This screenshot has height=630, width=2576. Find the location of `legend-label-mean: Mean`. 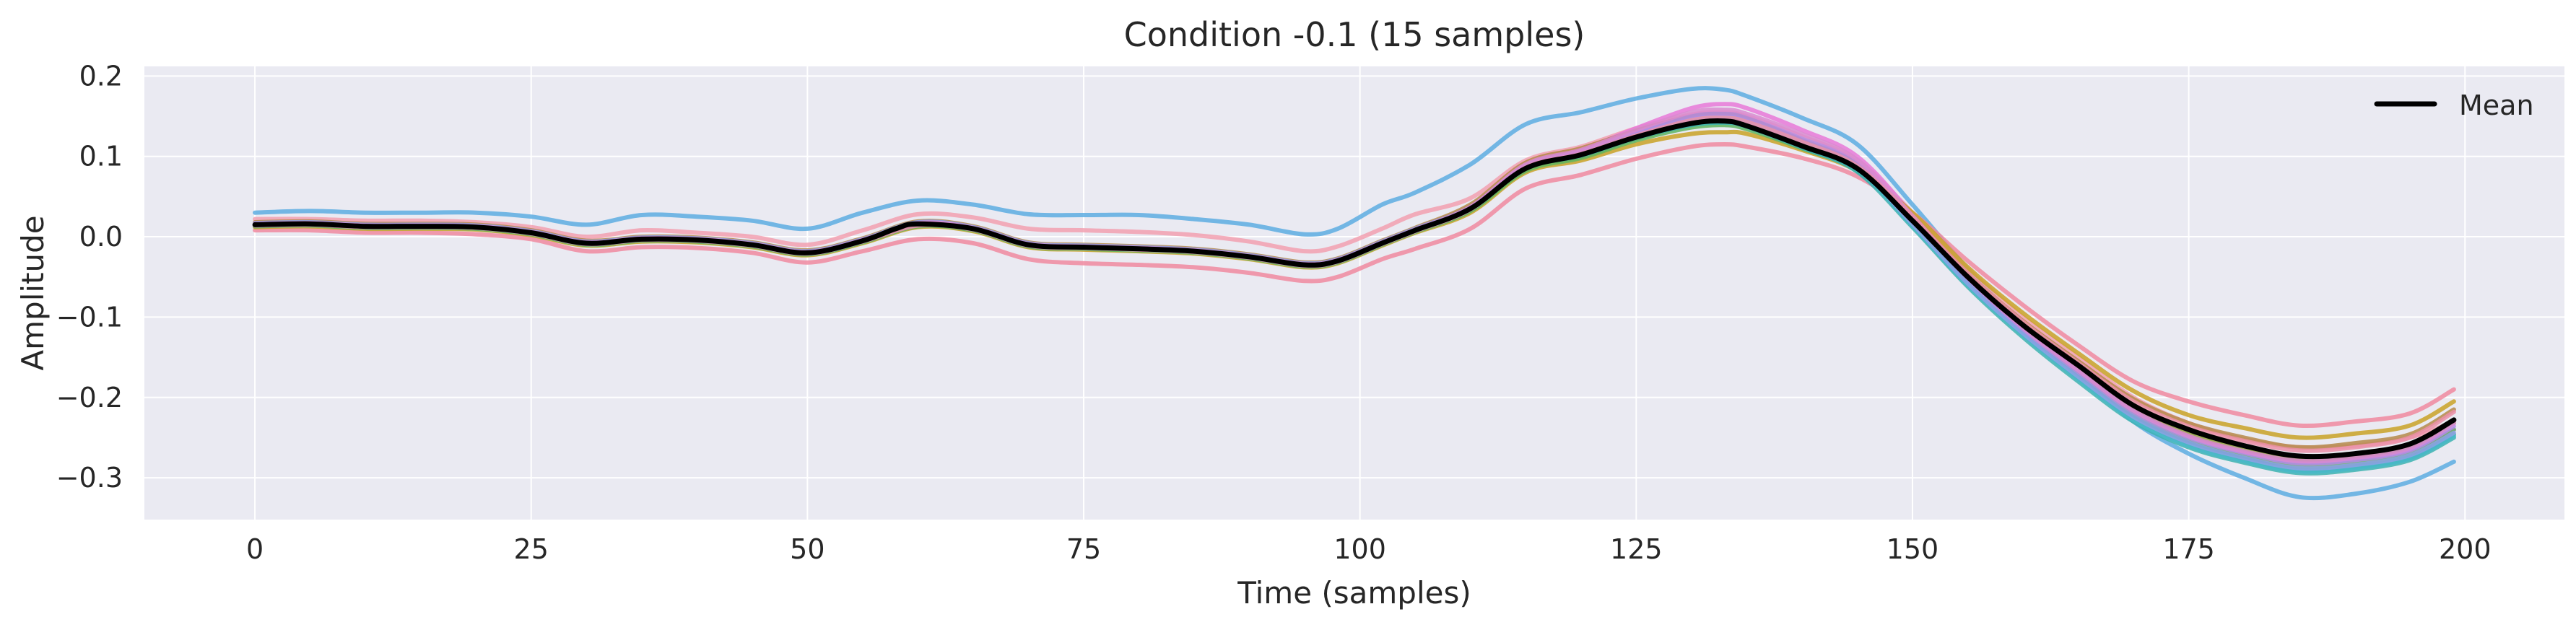

legend-label-mean: Mean is located at coordinates (2496, 105).